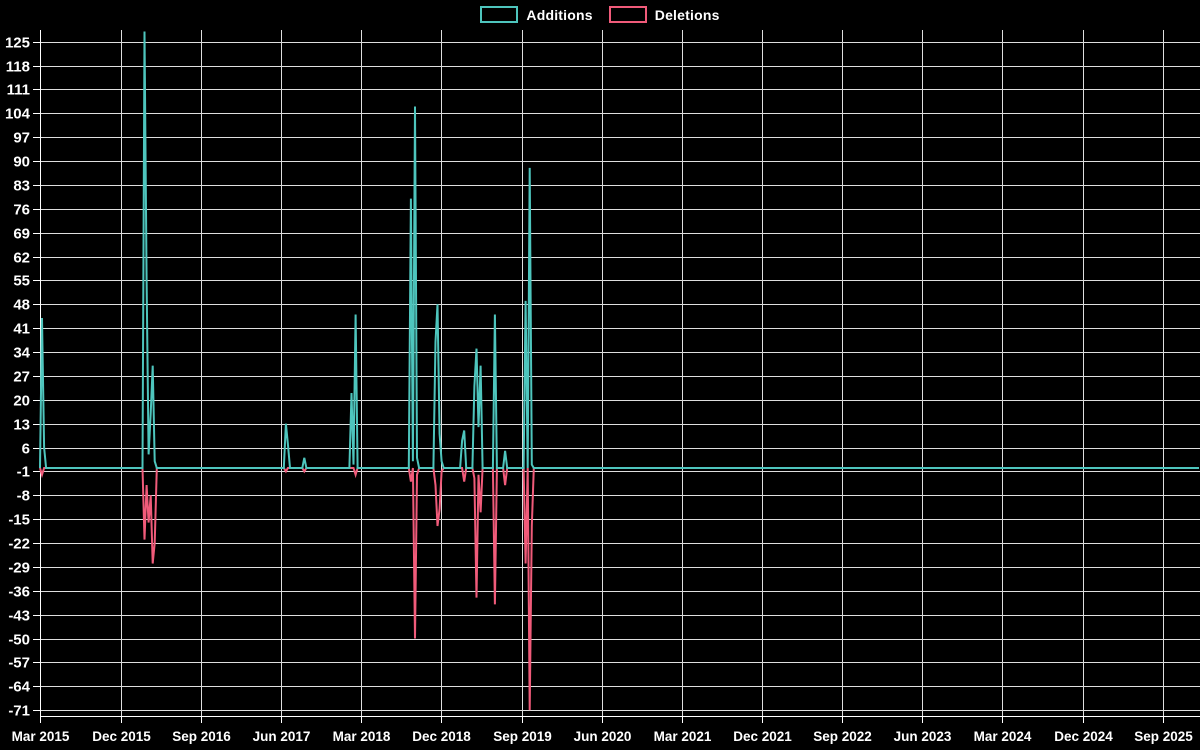 The width and height of the screenshot is (1200, 750). I want to click on legend-label-deletions: Deletions, so click(687, 14).